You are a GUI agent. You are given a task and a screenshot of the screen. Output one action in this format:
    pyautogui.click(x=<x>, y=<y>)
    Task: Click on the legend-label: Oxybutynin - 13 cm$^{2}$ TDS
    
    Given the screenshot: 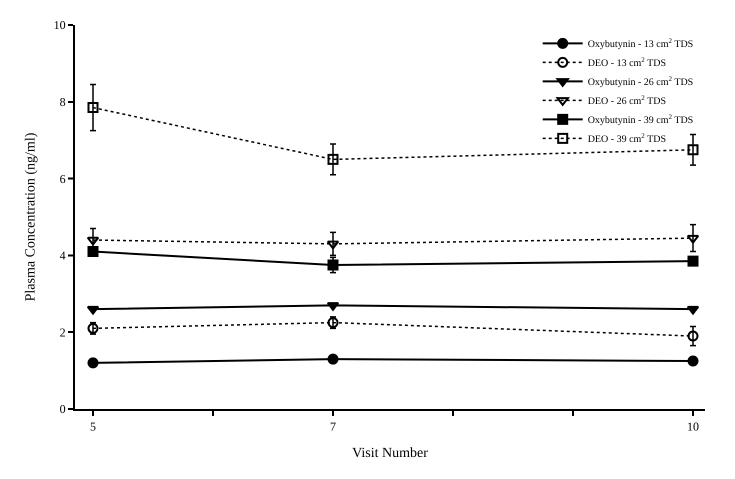 What is the action you would take?
    pyautogui.click(x=641, y=43)
    